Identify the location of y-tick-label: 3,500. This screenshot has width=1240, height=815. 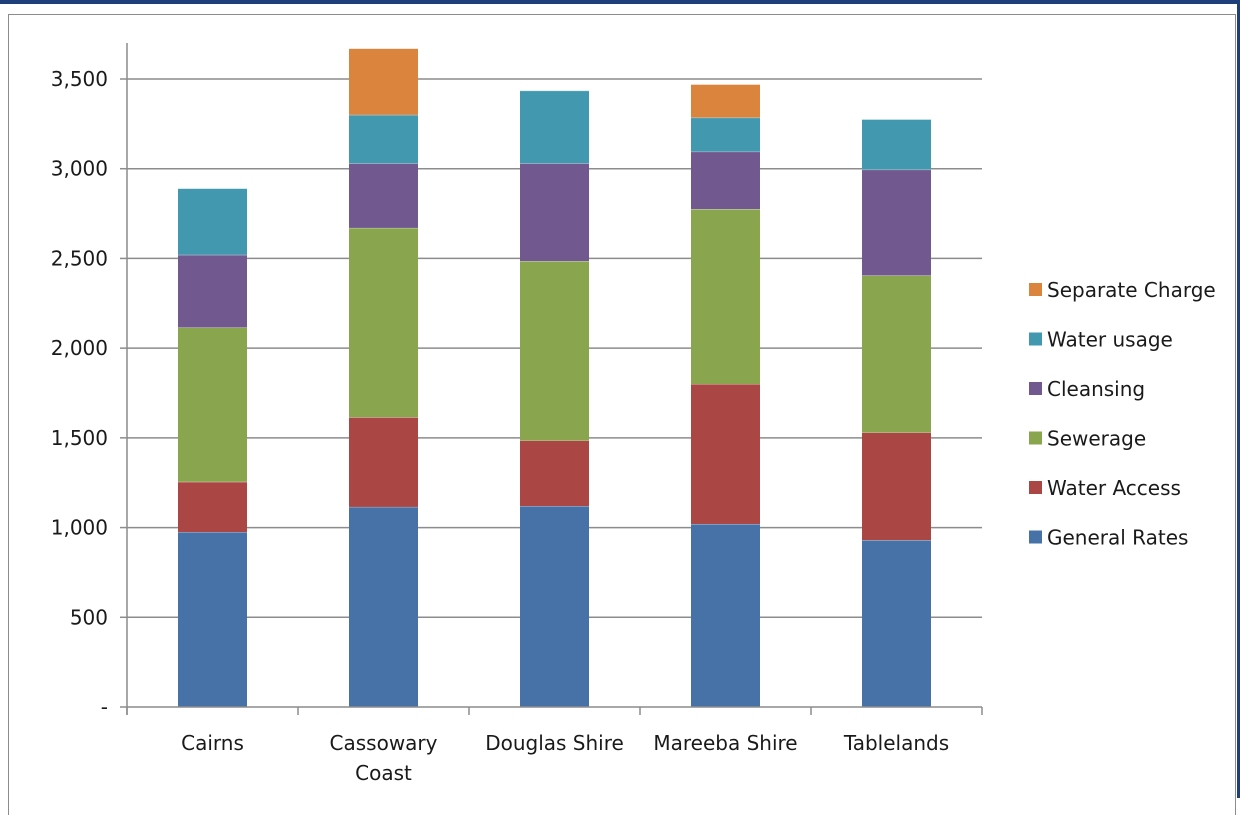
(79, 79).